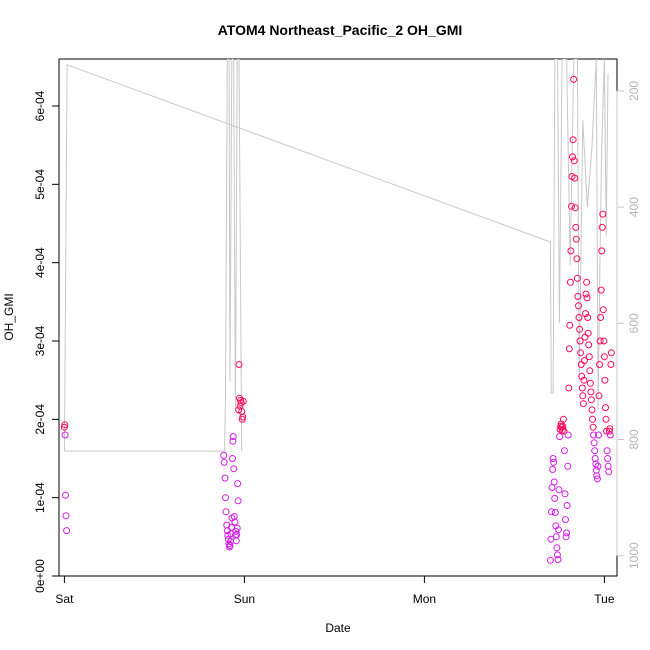 This screenshot has height=650, width=650. Describe the element at coordinates (335, 590) in the screenshot. I see `x-axis: Sat Sun Mon Tue` at that location.